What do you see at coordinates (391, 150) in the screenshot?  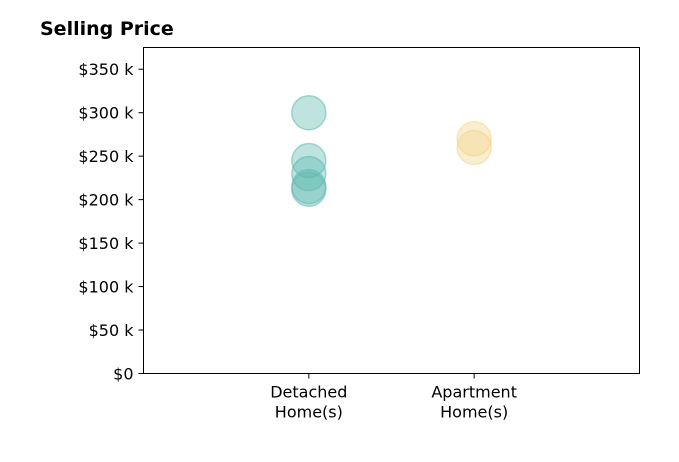 I see `points-layer` at bounding box center [391, 150].